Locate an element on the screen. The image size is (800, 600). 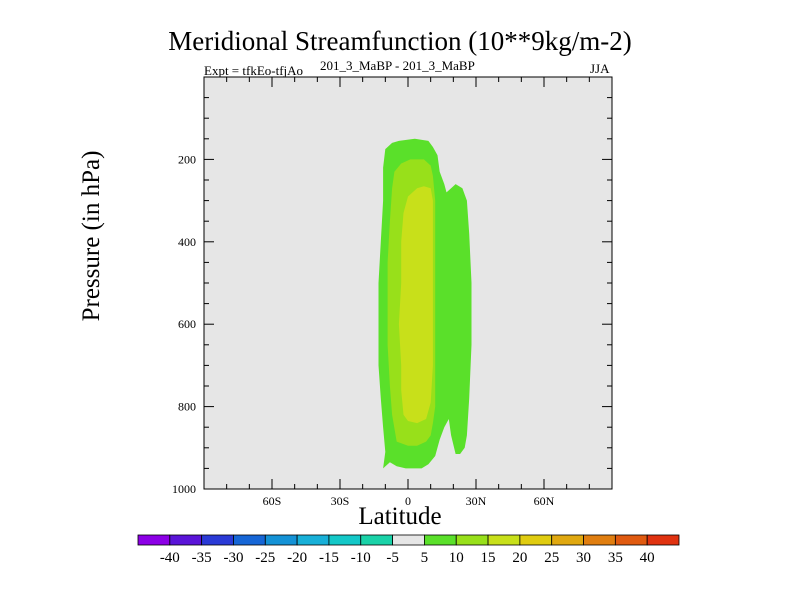
colorbar-label: 5 is located at coordinates (425, 558).